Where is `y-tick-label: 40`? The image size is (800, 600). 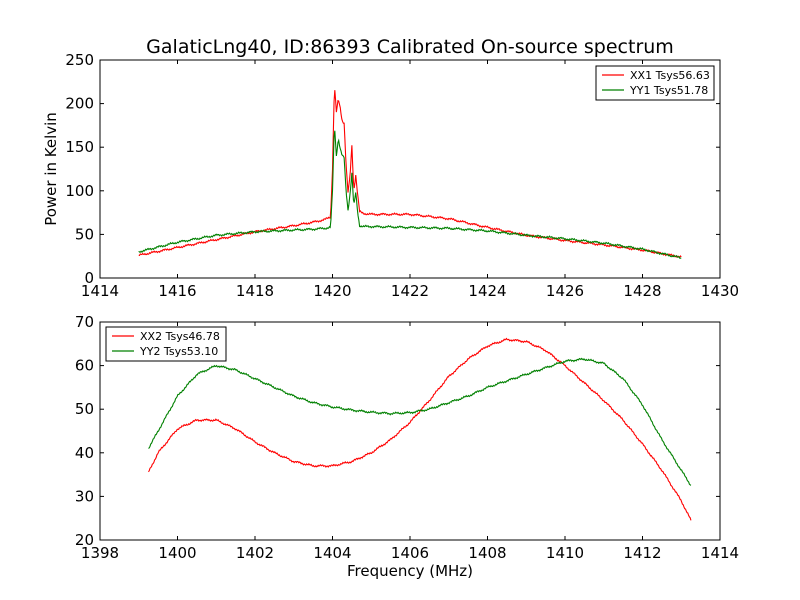
y-tick-label: 40 is located at coordinates (84, 453).